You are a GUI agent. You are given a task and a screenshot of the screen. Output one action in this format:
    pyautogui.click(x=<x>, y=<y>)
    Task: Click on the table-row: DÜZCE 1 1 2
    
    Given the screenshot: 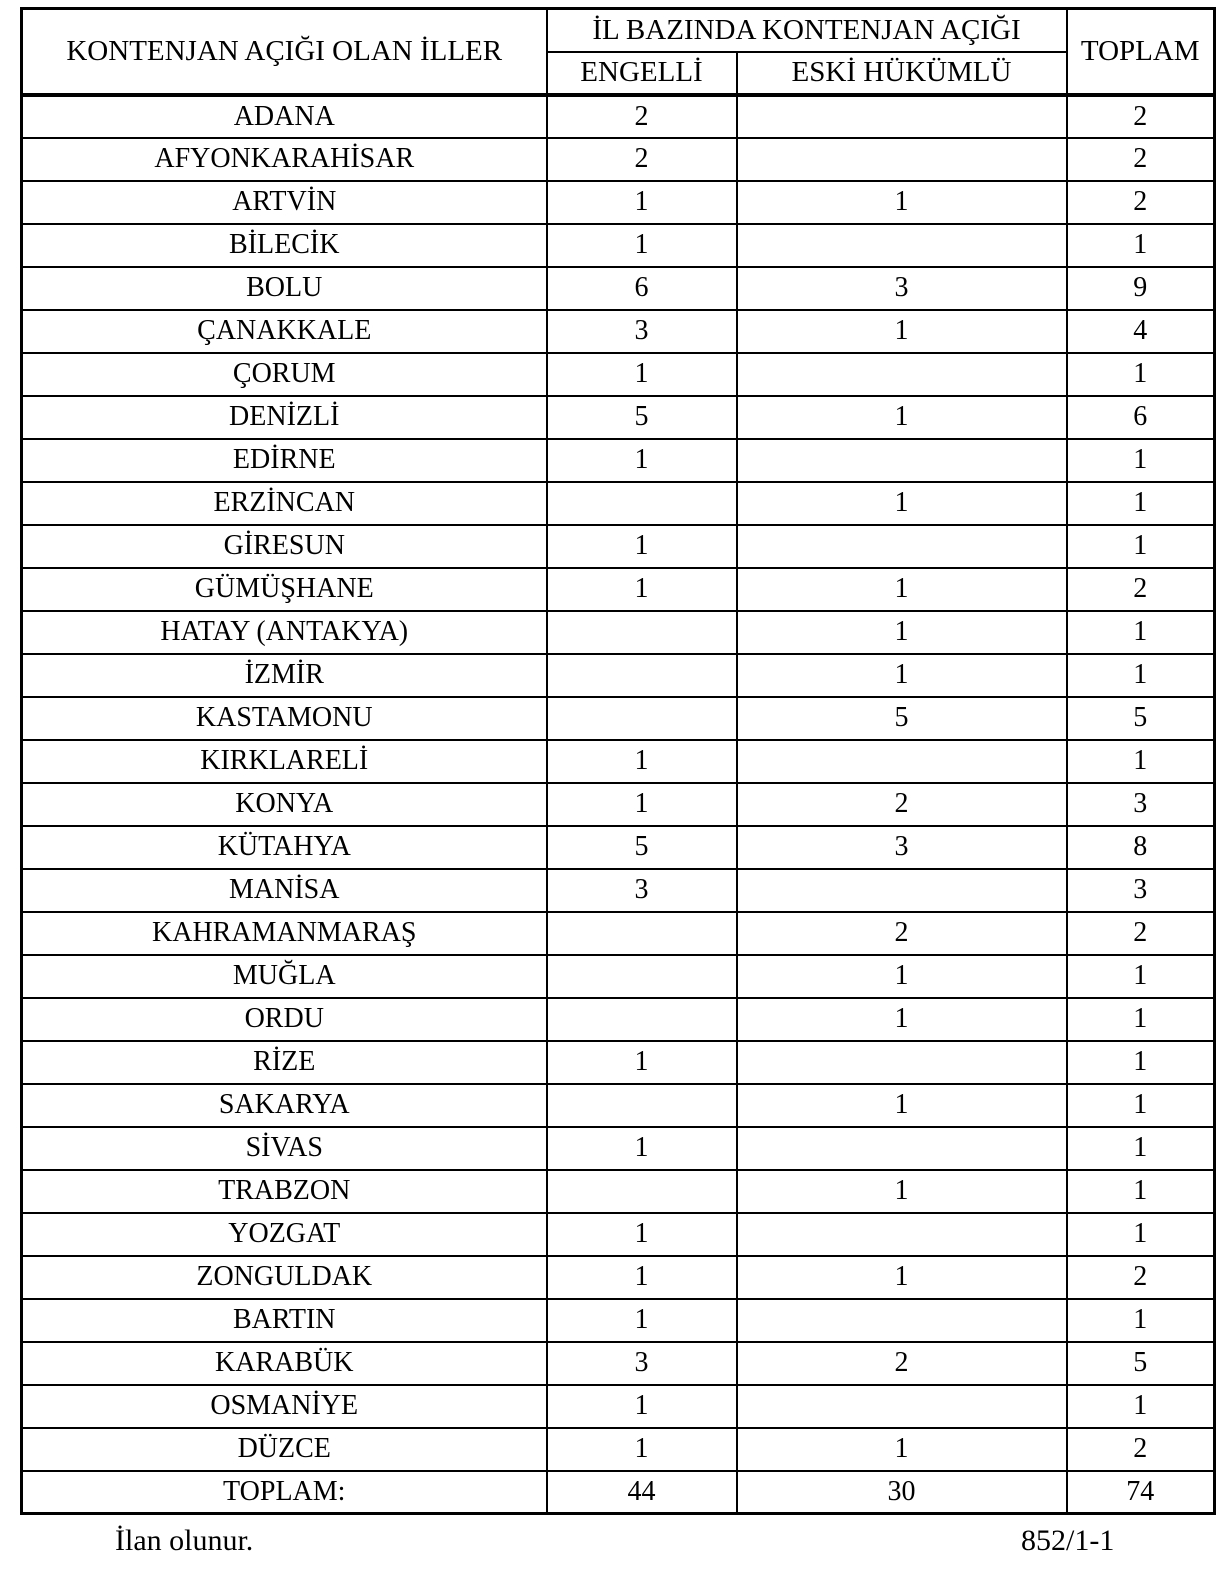 What is the action you would take?
    pyautogui.click(x=618, y=1449)
    